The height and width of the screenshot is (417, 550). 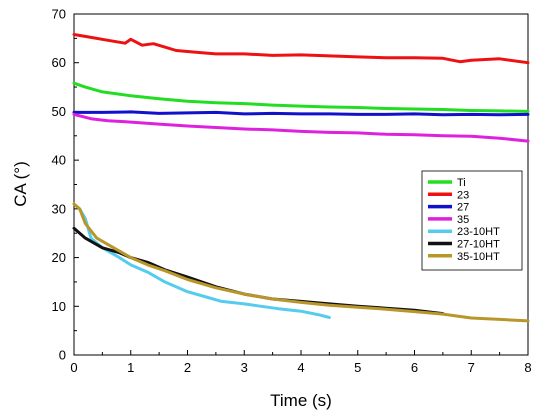 What do you see at coordinates (301, 400) in the screenshot?
I see `x-axis-label: Time (s)` at bounding box center [301, 400].